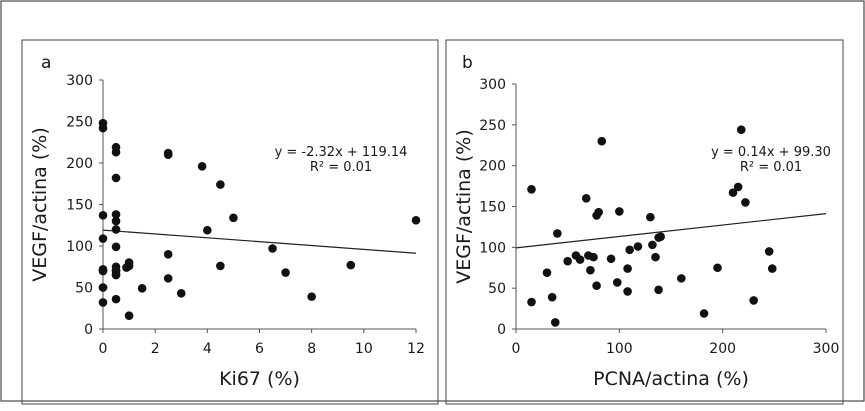 The height and width of the screenshot is (411, 865). Describe the element at coordinates (364, 349) in the screenshot. I see `x-tick-label: 10` at that location.